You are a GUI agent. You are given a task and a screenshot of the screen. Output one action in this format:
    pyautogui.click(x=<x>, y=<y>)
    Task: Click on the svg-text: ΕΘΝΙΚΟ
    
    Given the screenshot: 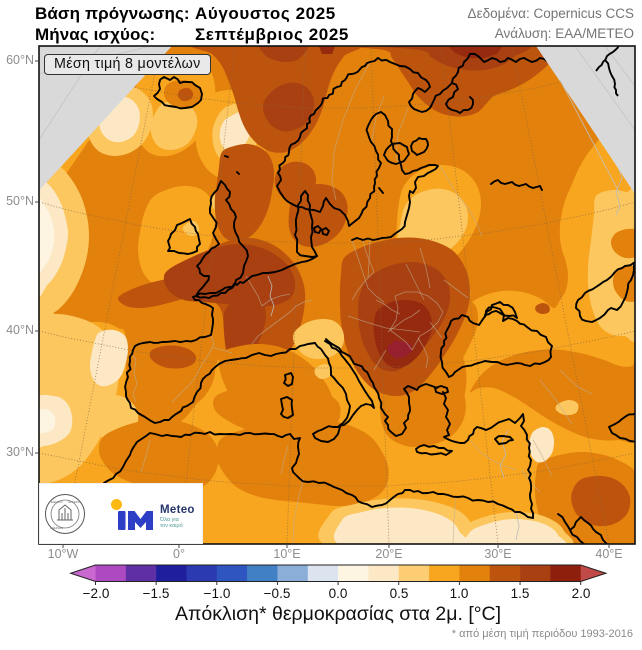 What is the action you would take?
    pyautogui.click(x=57, y=502)
    